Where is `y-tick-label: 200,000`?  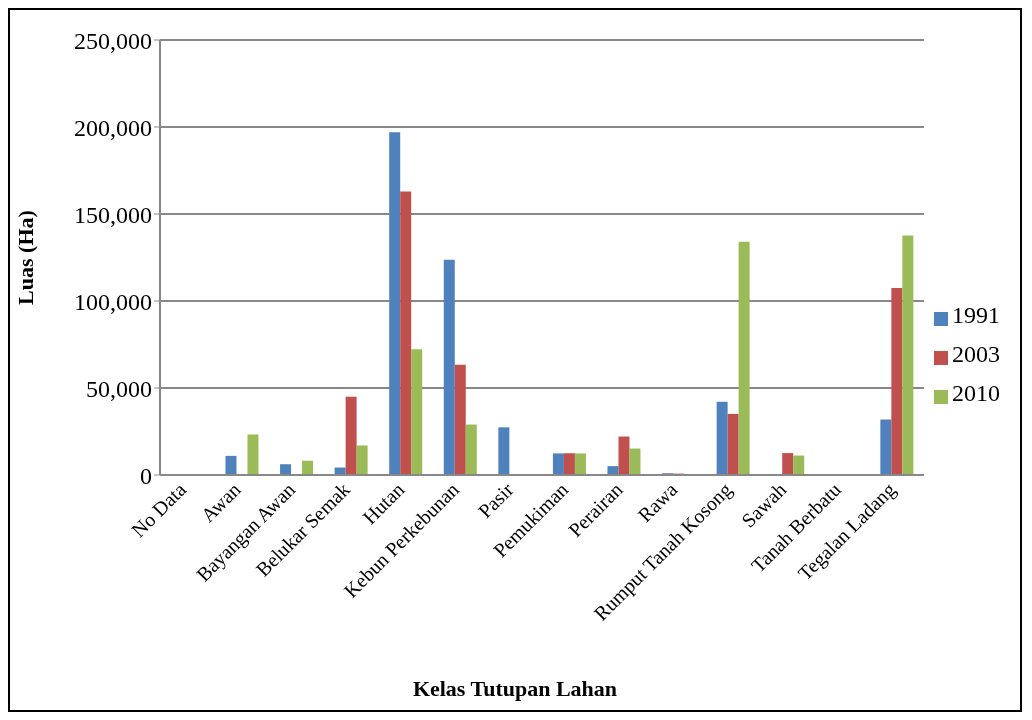 y-tick-label: 200,000 is located at coordinates (113, 127).